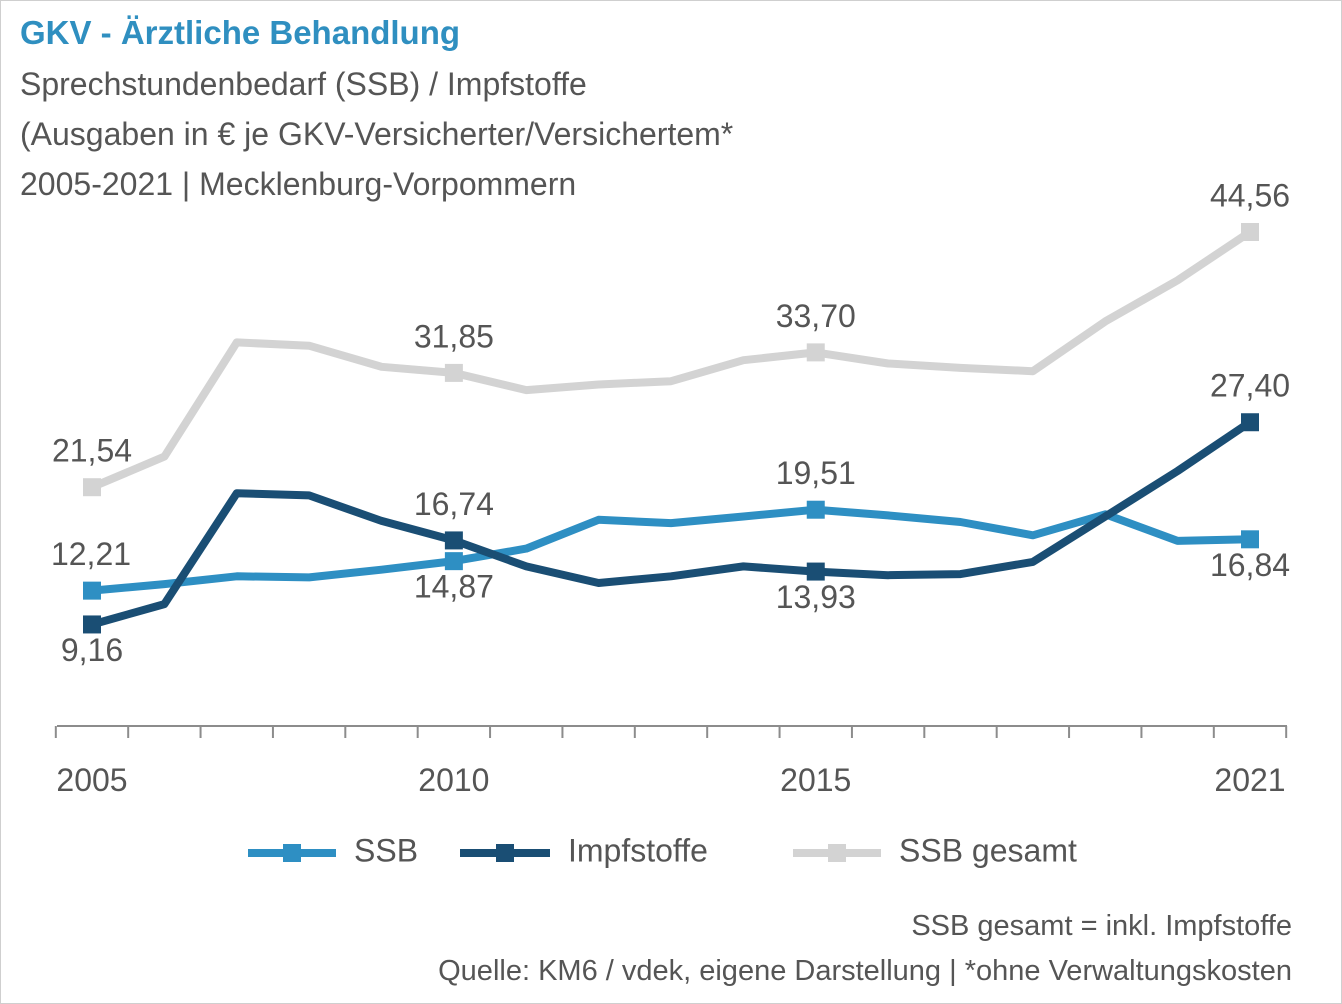  Describe the element at coordinates (671, 550) in the screenshot. I see `series-line` at that location.